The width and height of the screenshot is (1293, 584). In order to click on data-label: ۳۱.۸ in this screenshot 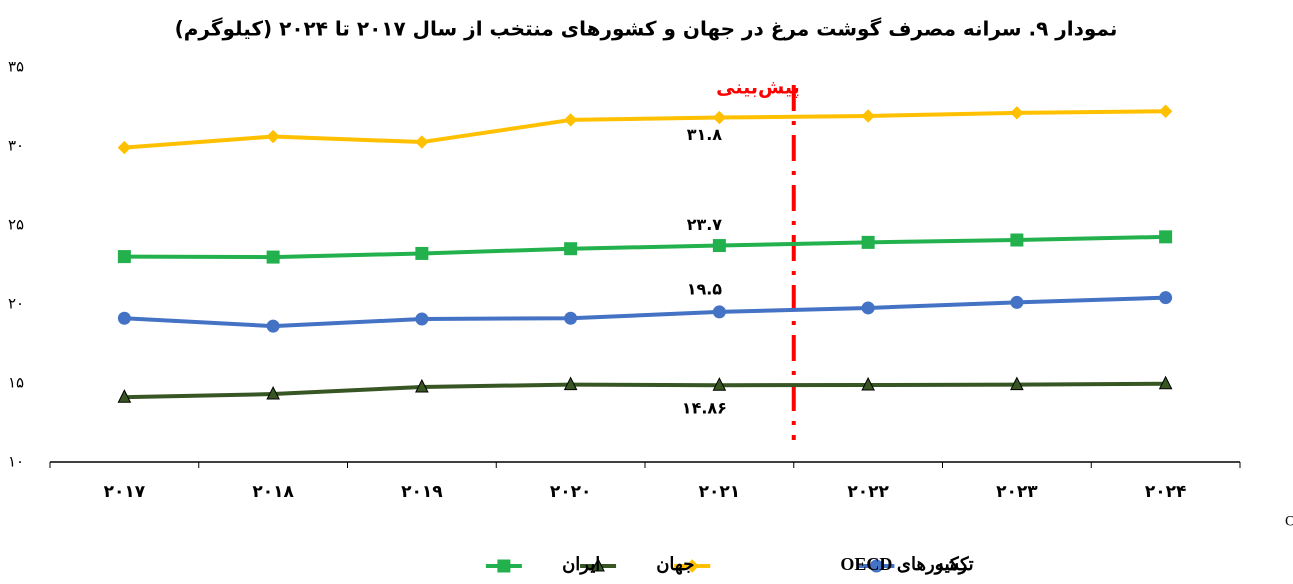, I will do `click(705, 134)`.